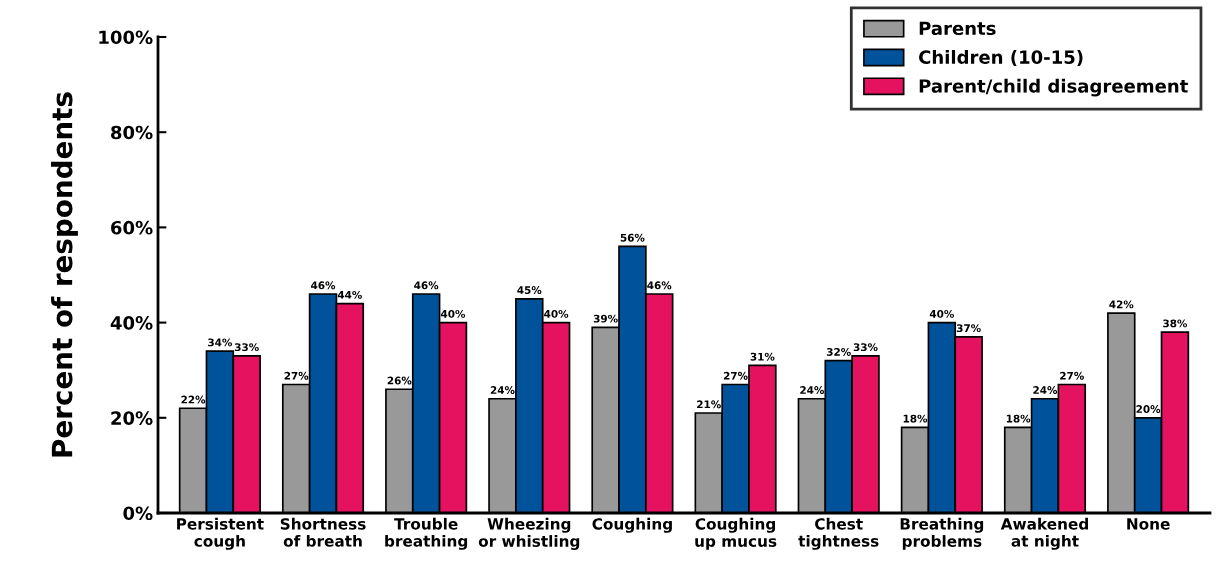 This screenshot has width=1232, height=561. I want to click on x-tick-label: Chest tightness, so click(838, 533).